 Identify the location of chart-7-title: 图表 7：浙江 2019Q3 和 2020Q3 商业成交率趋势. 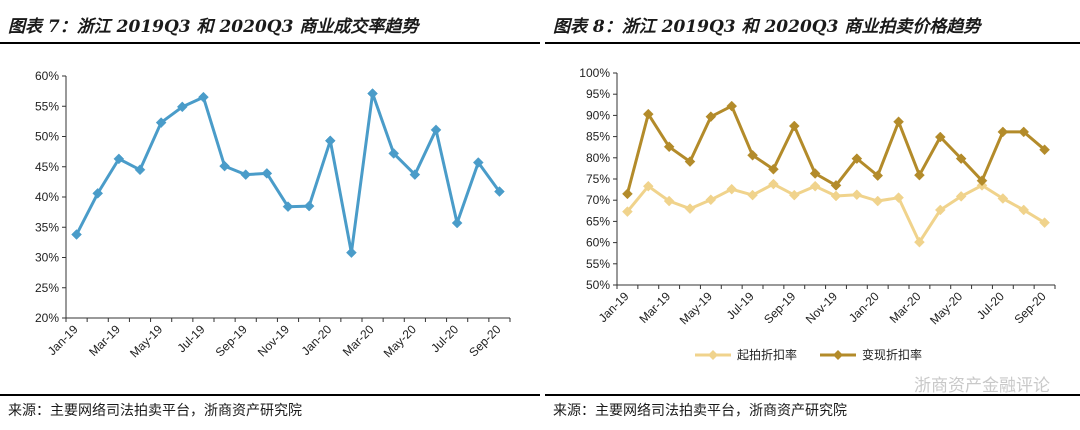
(213, 27).